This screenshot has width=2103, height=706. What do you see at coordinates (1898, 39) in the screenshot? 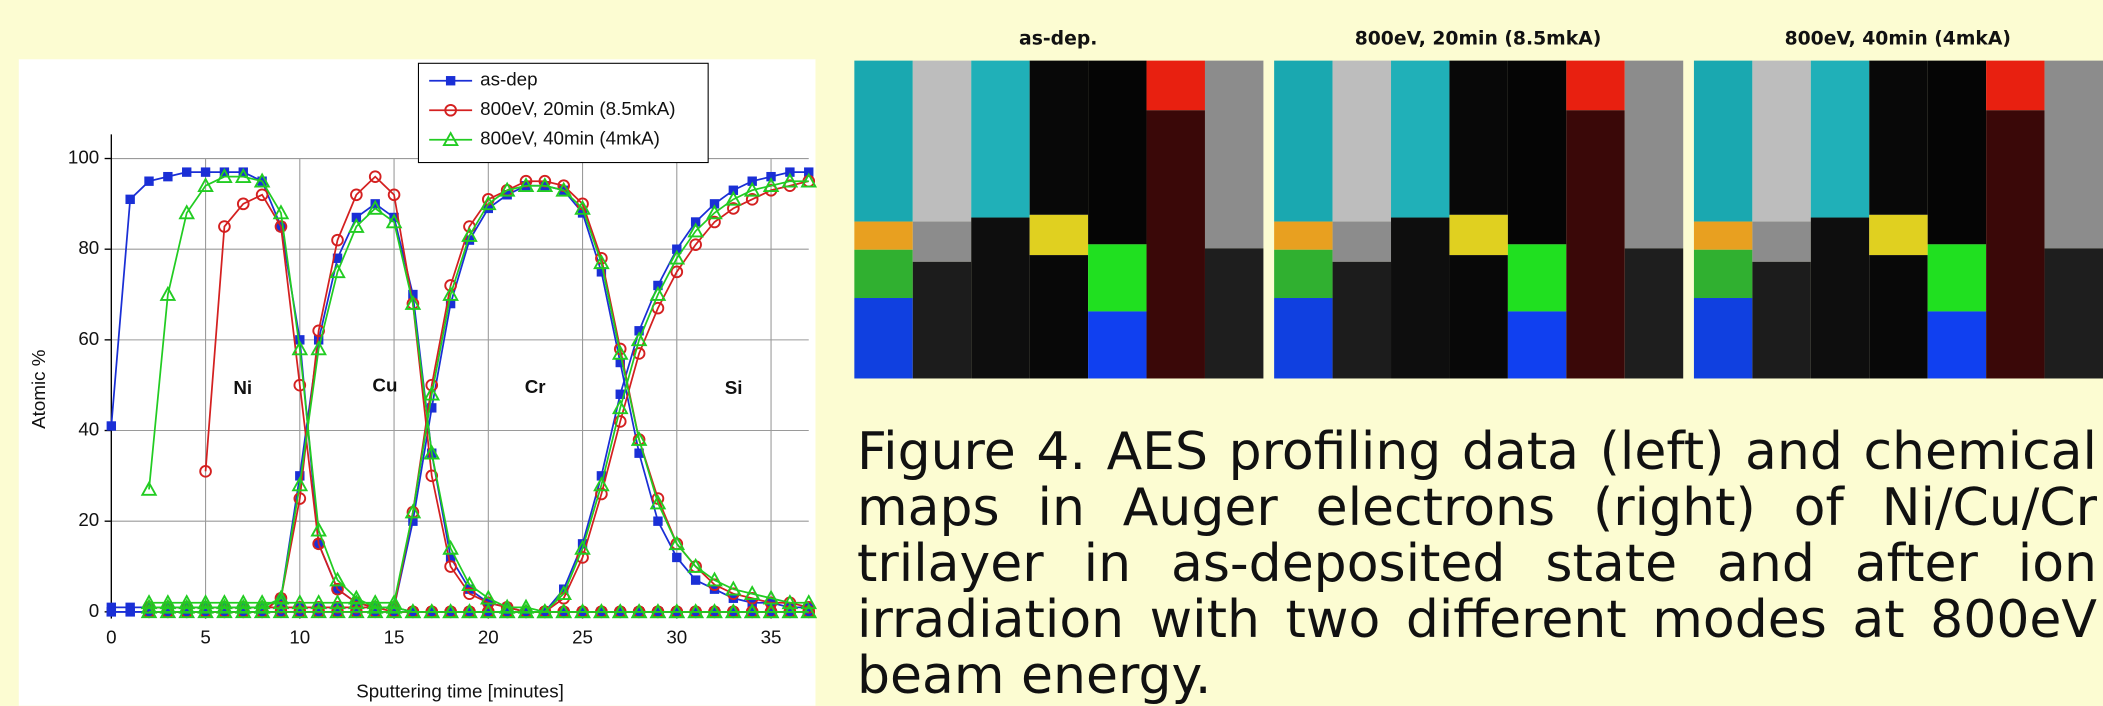
I see `map-title: 800eV, 40min (4mkA)` at bounding box center [1898, 39].